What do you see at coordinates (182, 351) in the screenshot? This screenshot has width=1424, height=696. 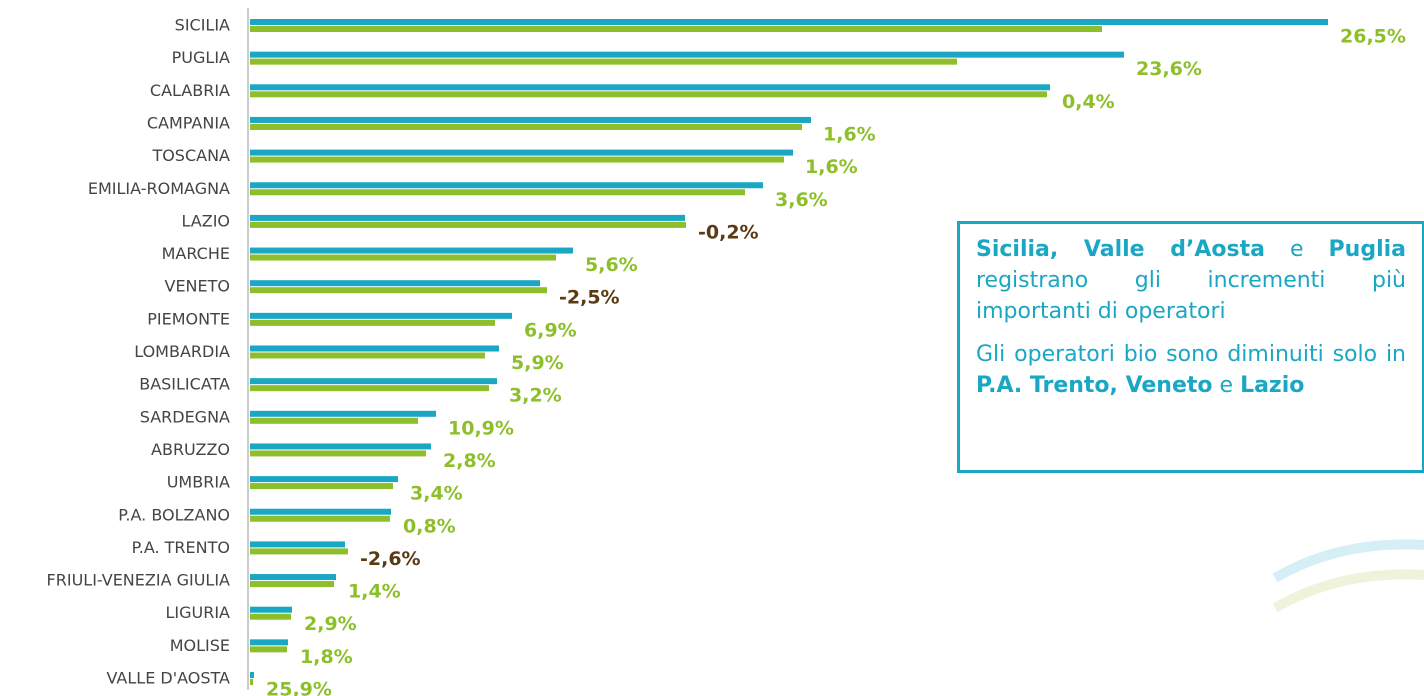 I see `category-label: LOMBARDIA` at bounding box center [182, 351].